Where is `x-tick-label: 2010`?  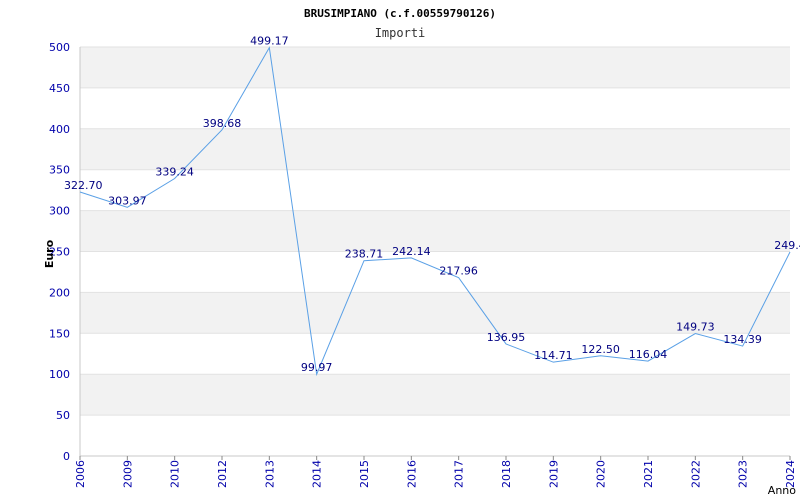 x-tick-label: 2010 is located at coordinates (175, 474).